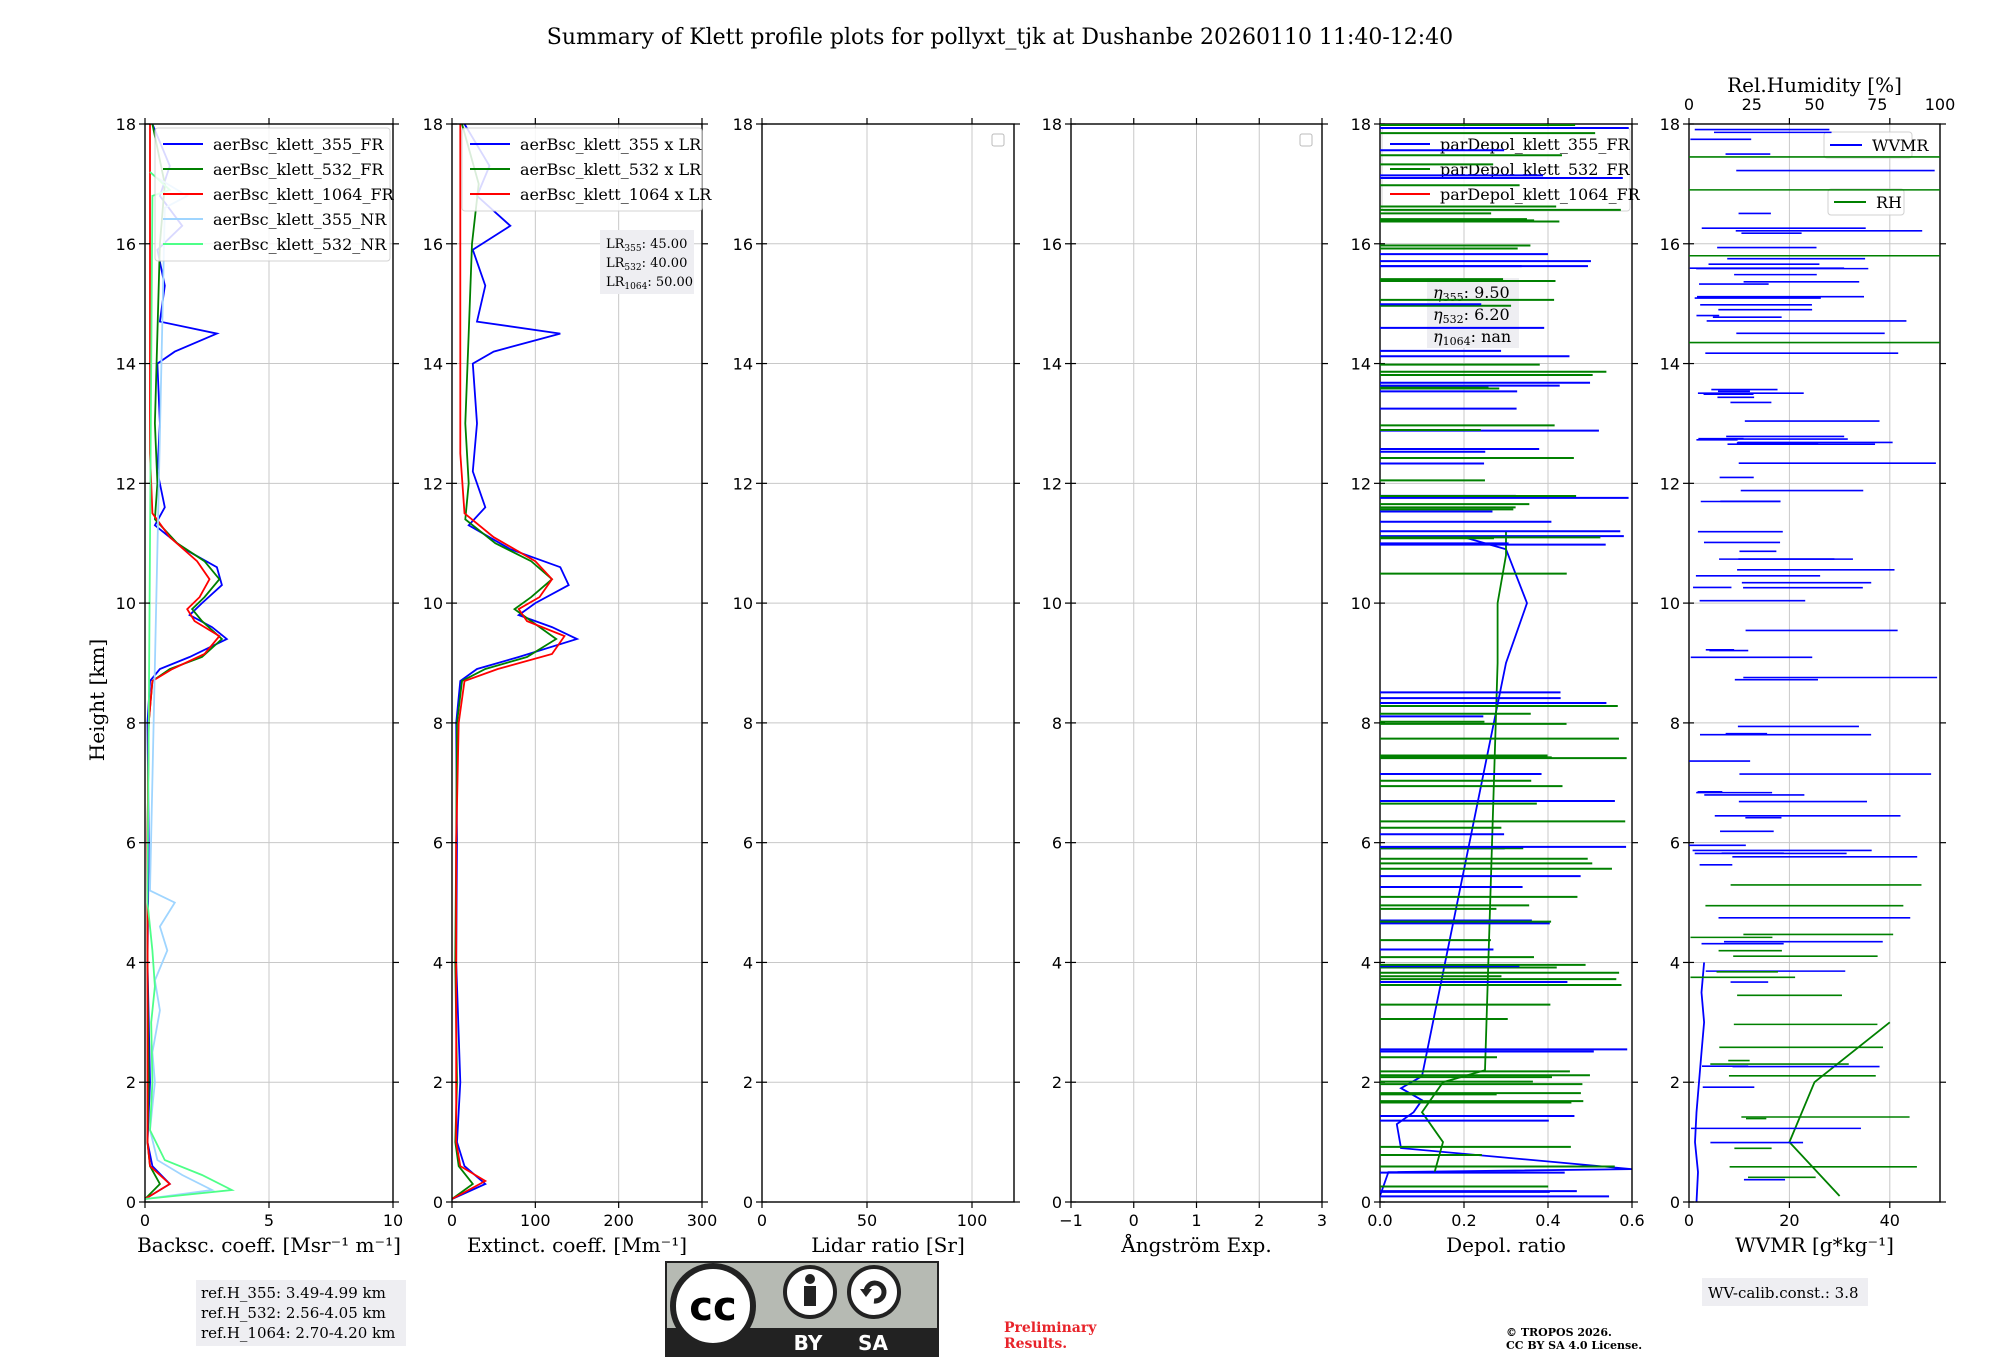  What do you see at coordinates (1783, 1293) in the screenshot?
I see `wv-calibration-constant: WV-calib.const.: 3.8` at bounding box center [1783, 1293].